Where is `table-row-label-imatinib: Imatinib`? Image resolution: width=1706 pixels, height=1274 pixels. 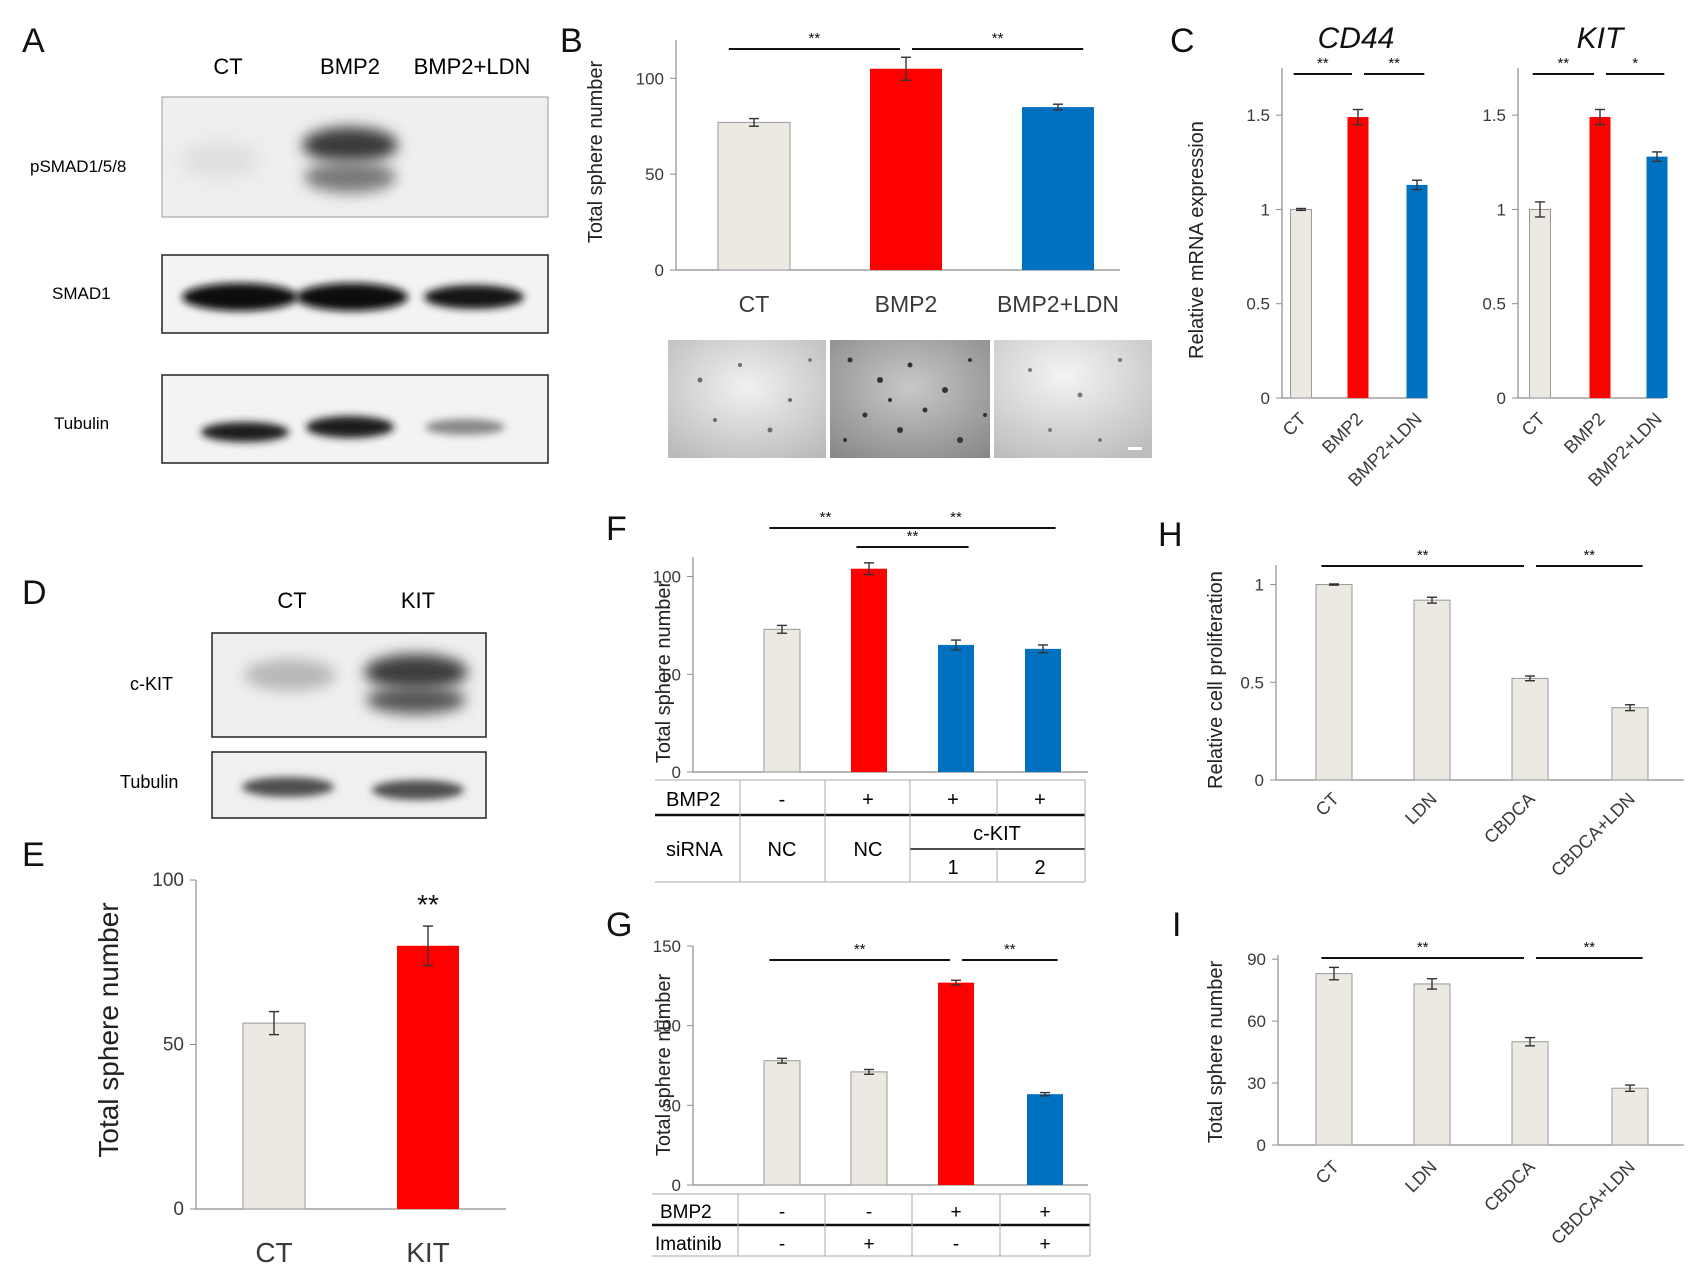
table-row-label-imatinib: Imatinib is located at coordinates (688, 1244).